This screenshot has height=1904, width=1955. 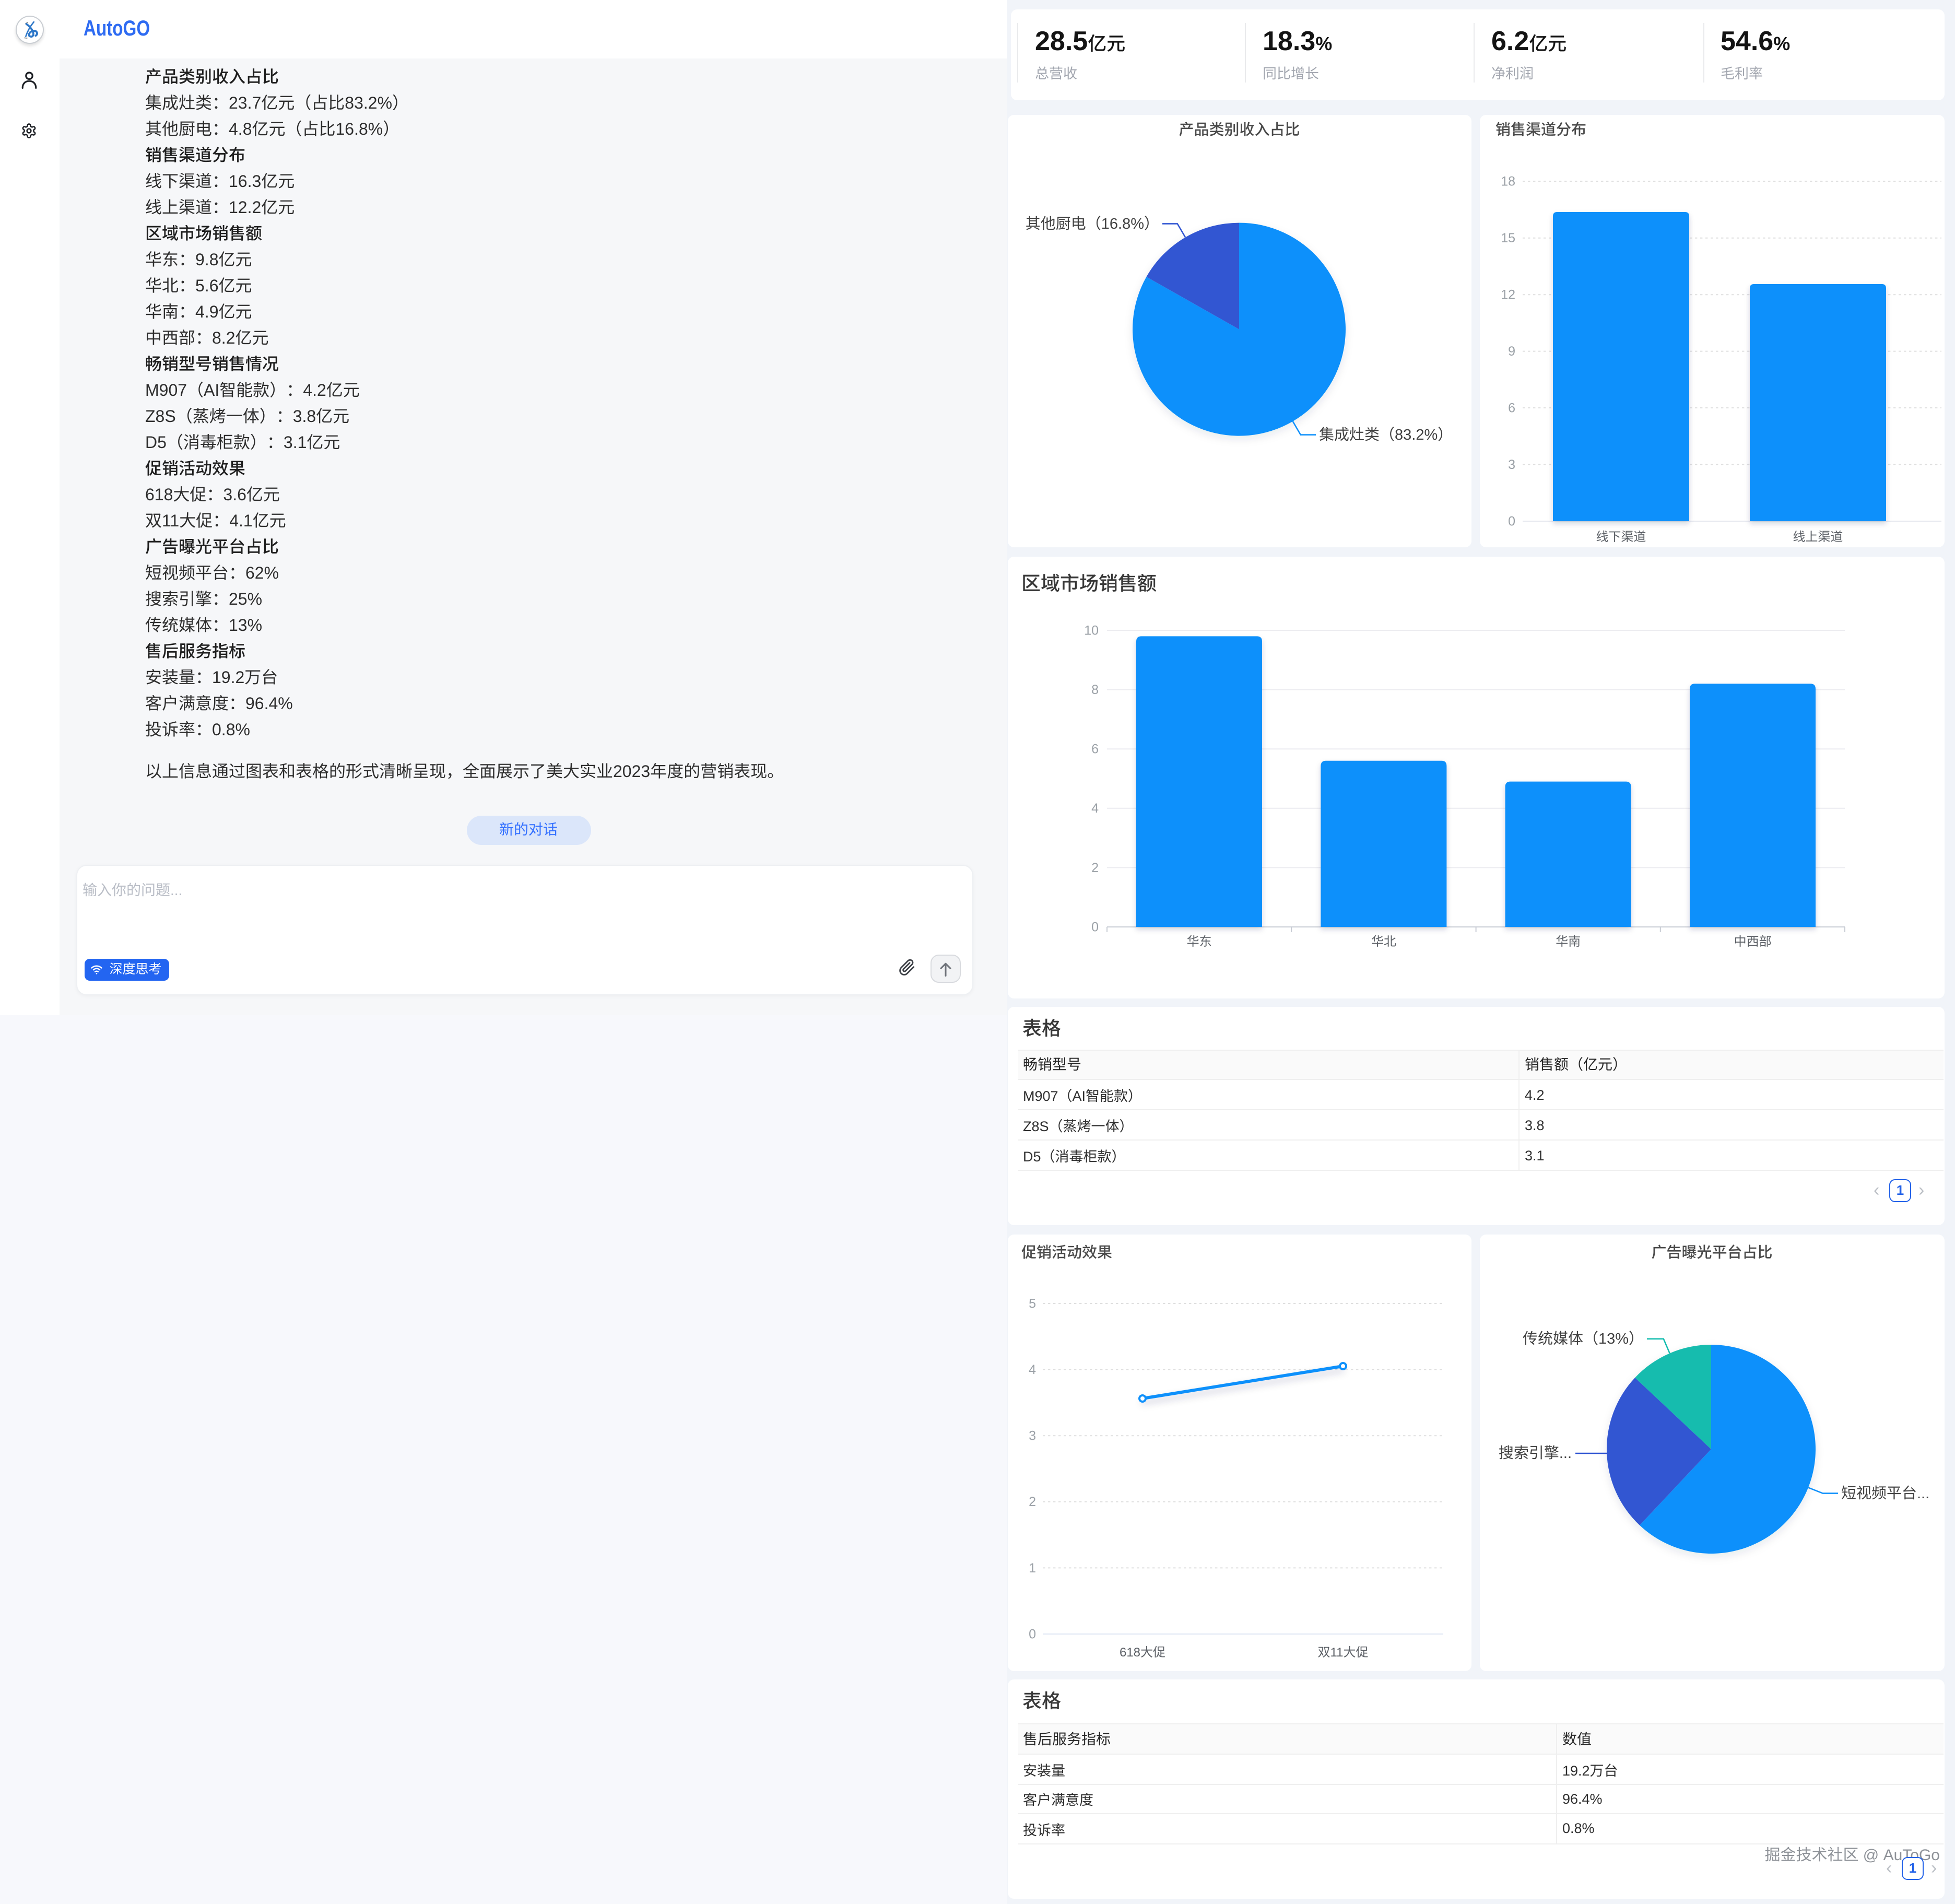 I want to click on svg-text: 15, so click(x=1508, y=238).